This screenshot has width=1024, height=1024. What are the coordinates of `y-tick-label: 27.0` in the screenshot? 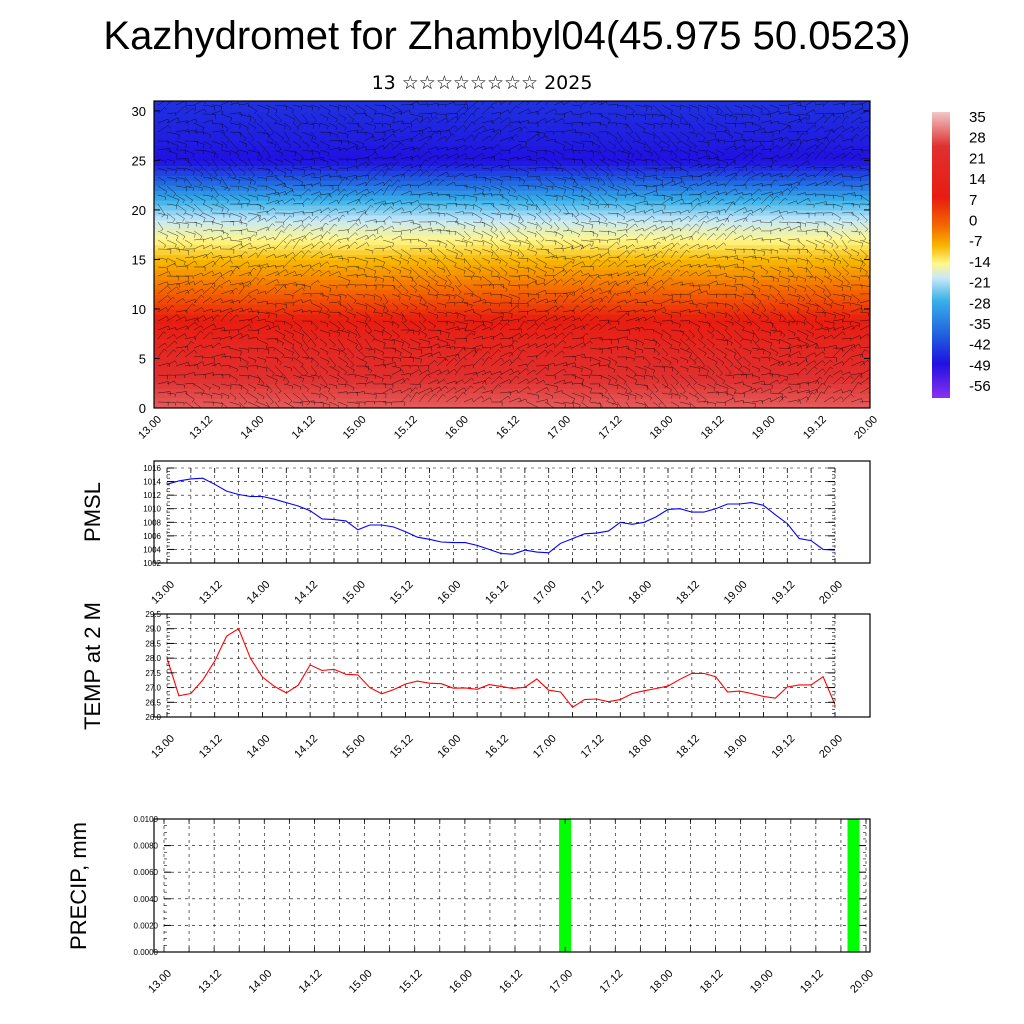 It's located at (153, 688).